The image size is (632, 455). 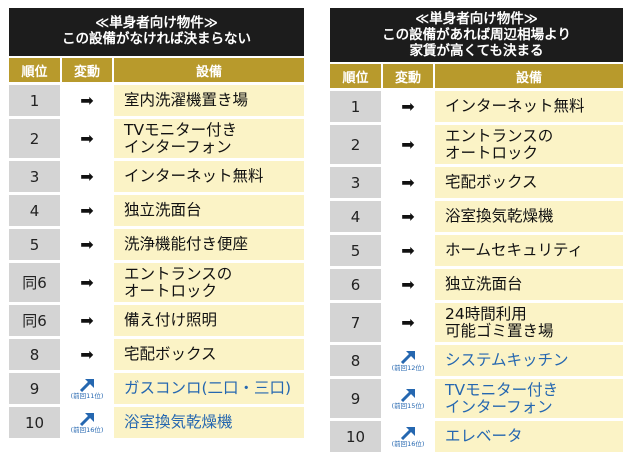 I want to click on rank-cell: 8, so click(x=355, y=360).